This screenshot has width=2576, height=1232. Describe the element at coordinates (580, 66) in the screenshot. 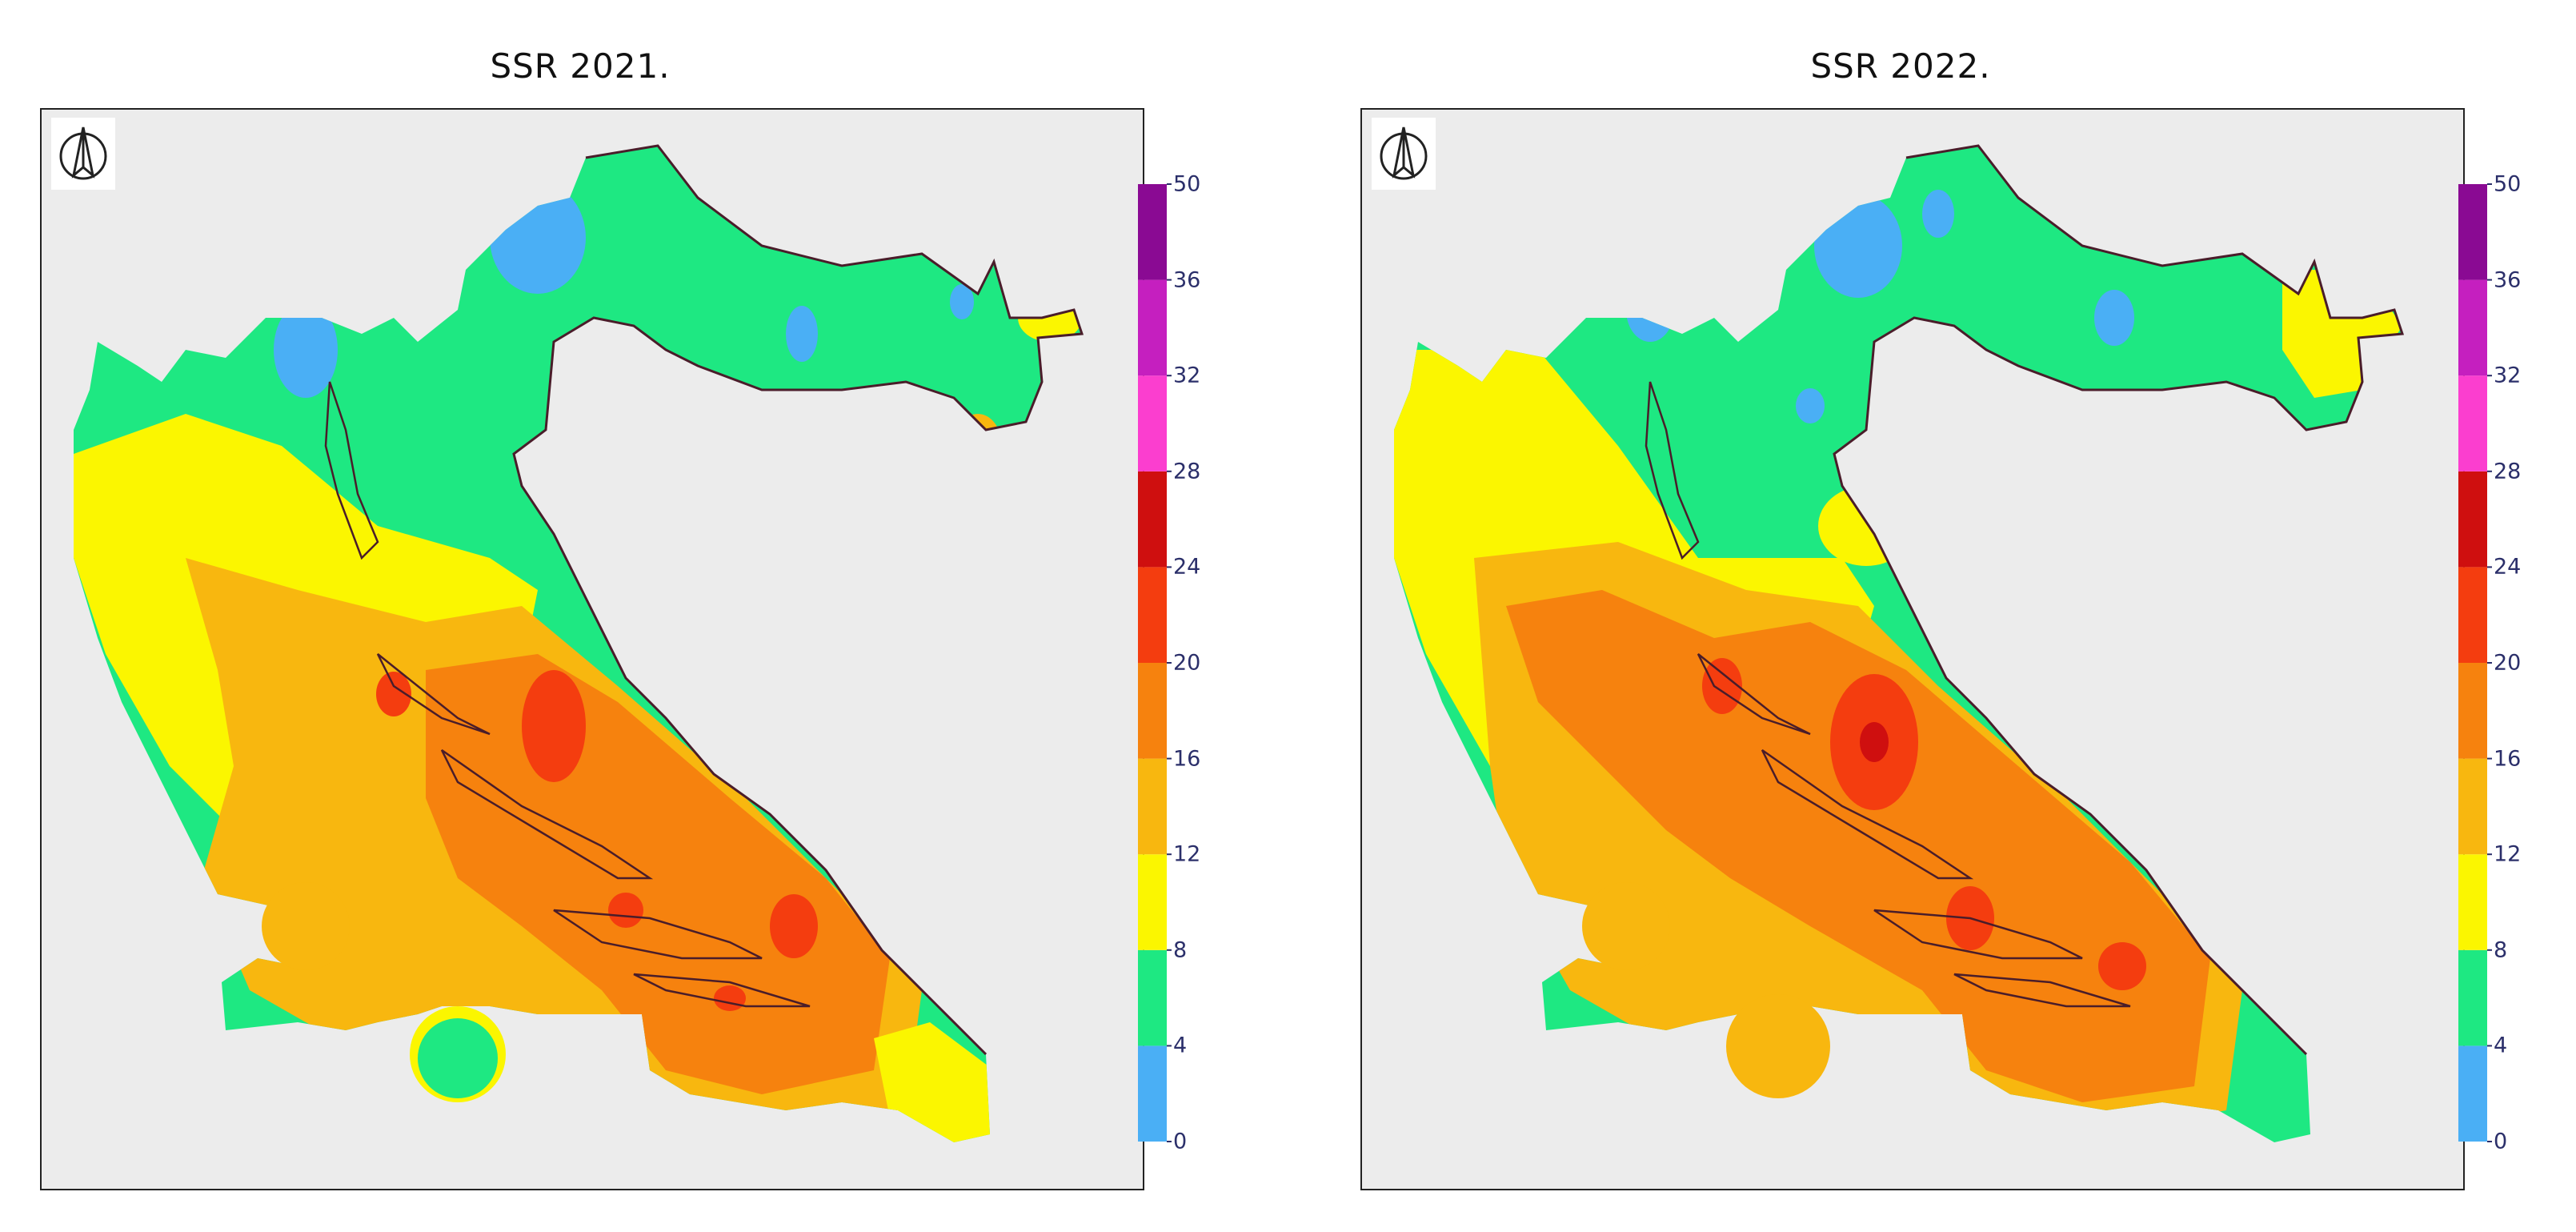

I see `panel-title: SSR 2021.` at that location.